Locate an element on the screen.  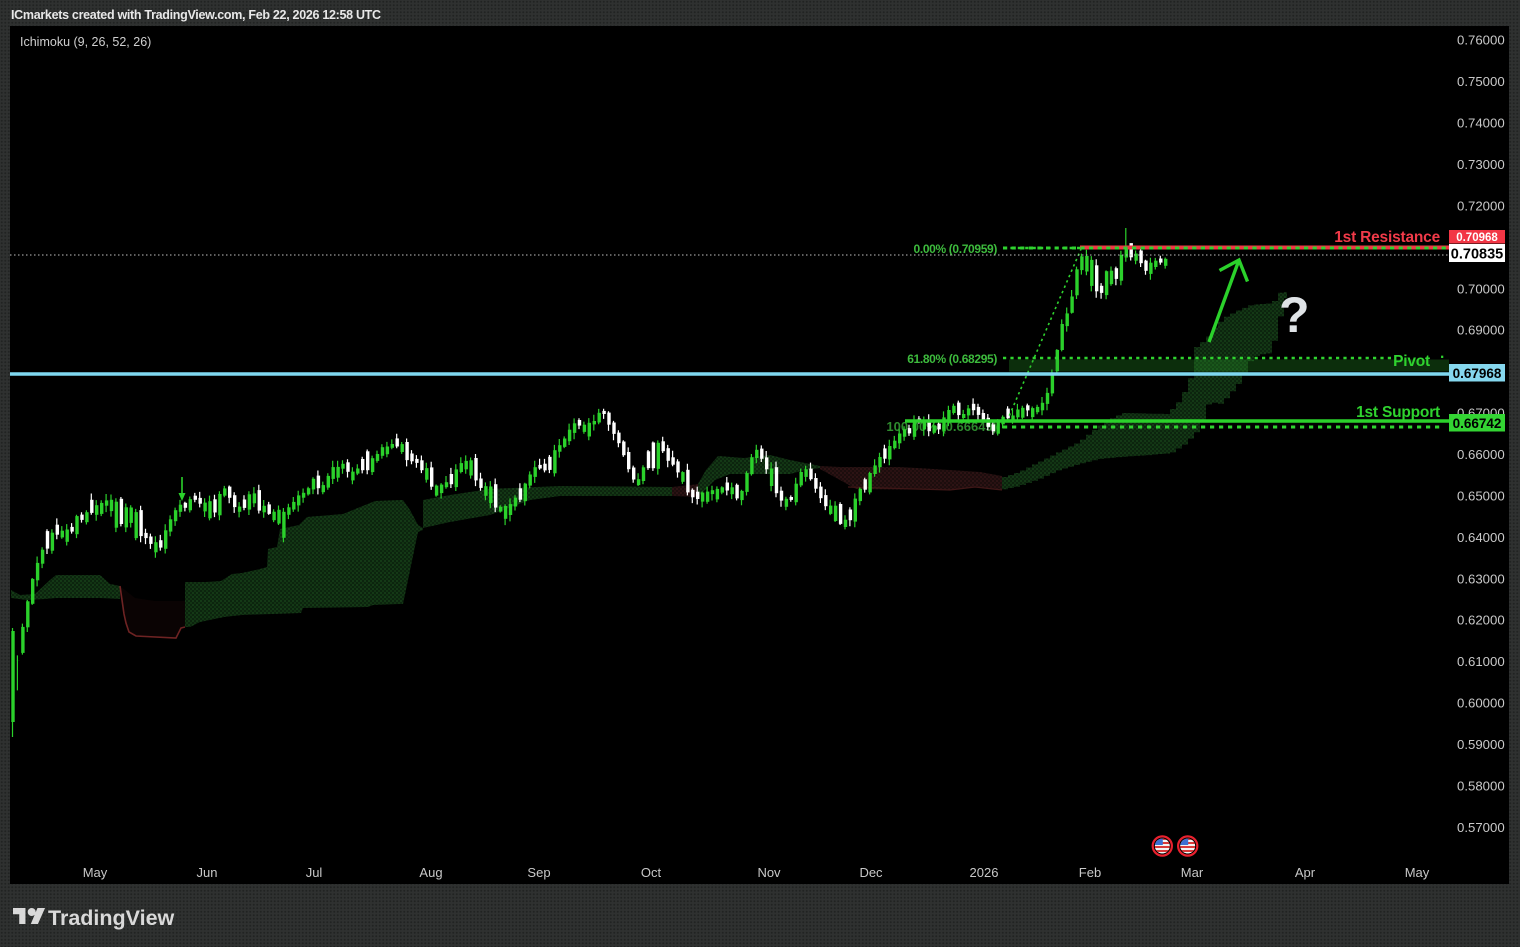
svg-text: 1st Support is located at coordinates (1398, 412).